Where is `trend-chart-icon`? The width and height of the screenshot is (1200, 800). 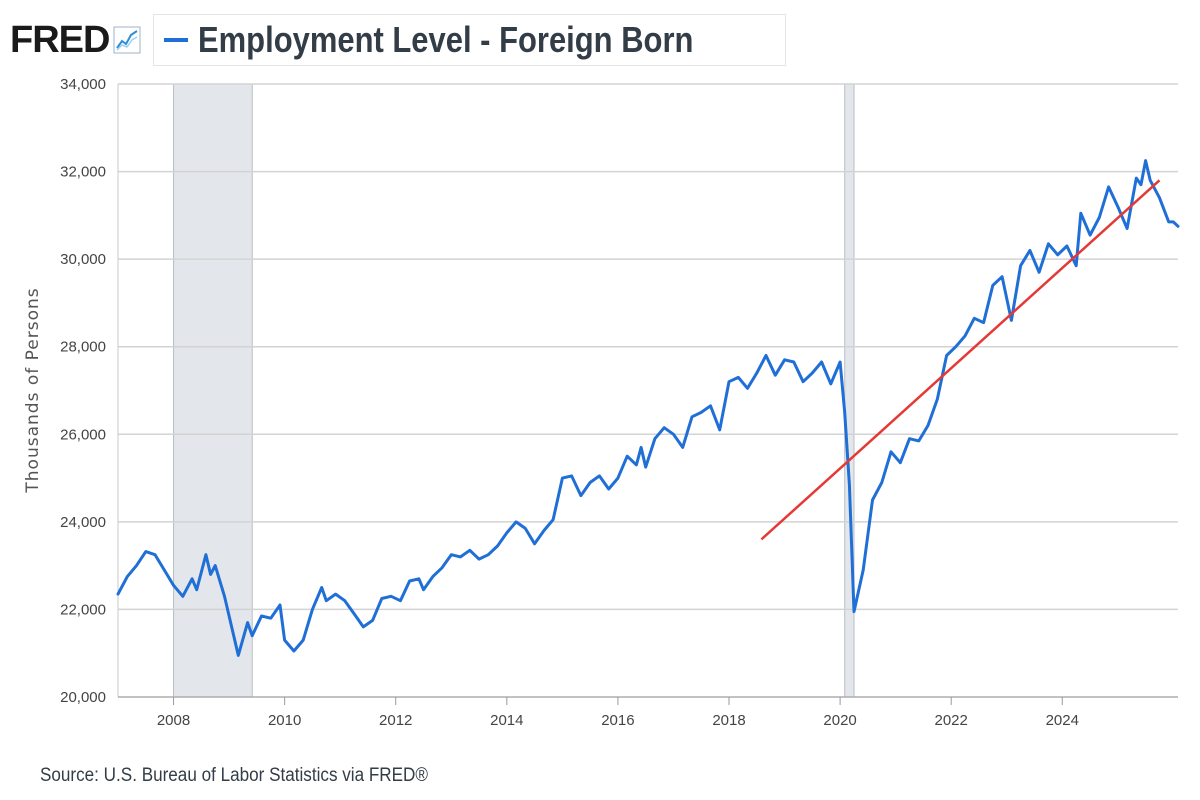 trend-chart-icon is located at coordinates (127, 40).